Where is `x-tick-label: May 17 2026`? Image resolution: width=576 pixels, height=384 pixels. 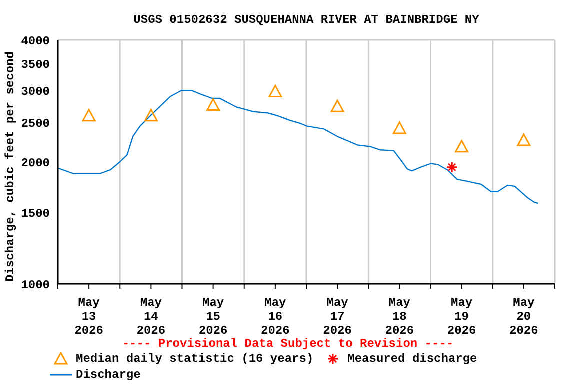 x-tick-label: May 17 2026 is located at coordinates (337, 317).